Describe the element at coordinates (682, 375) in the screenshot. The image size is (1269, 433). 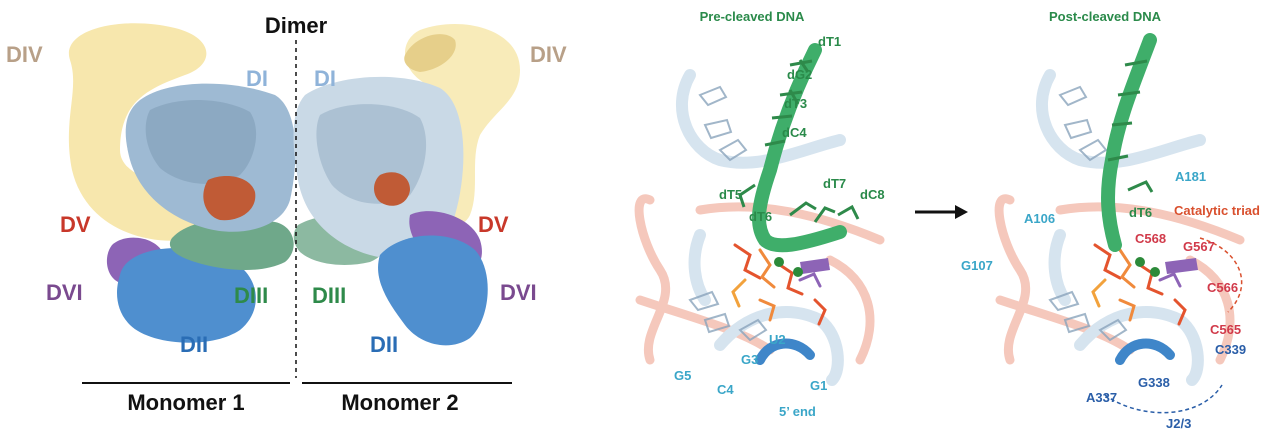
I see `pre-rna-label-g5: G5` at that location.